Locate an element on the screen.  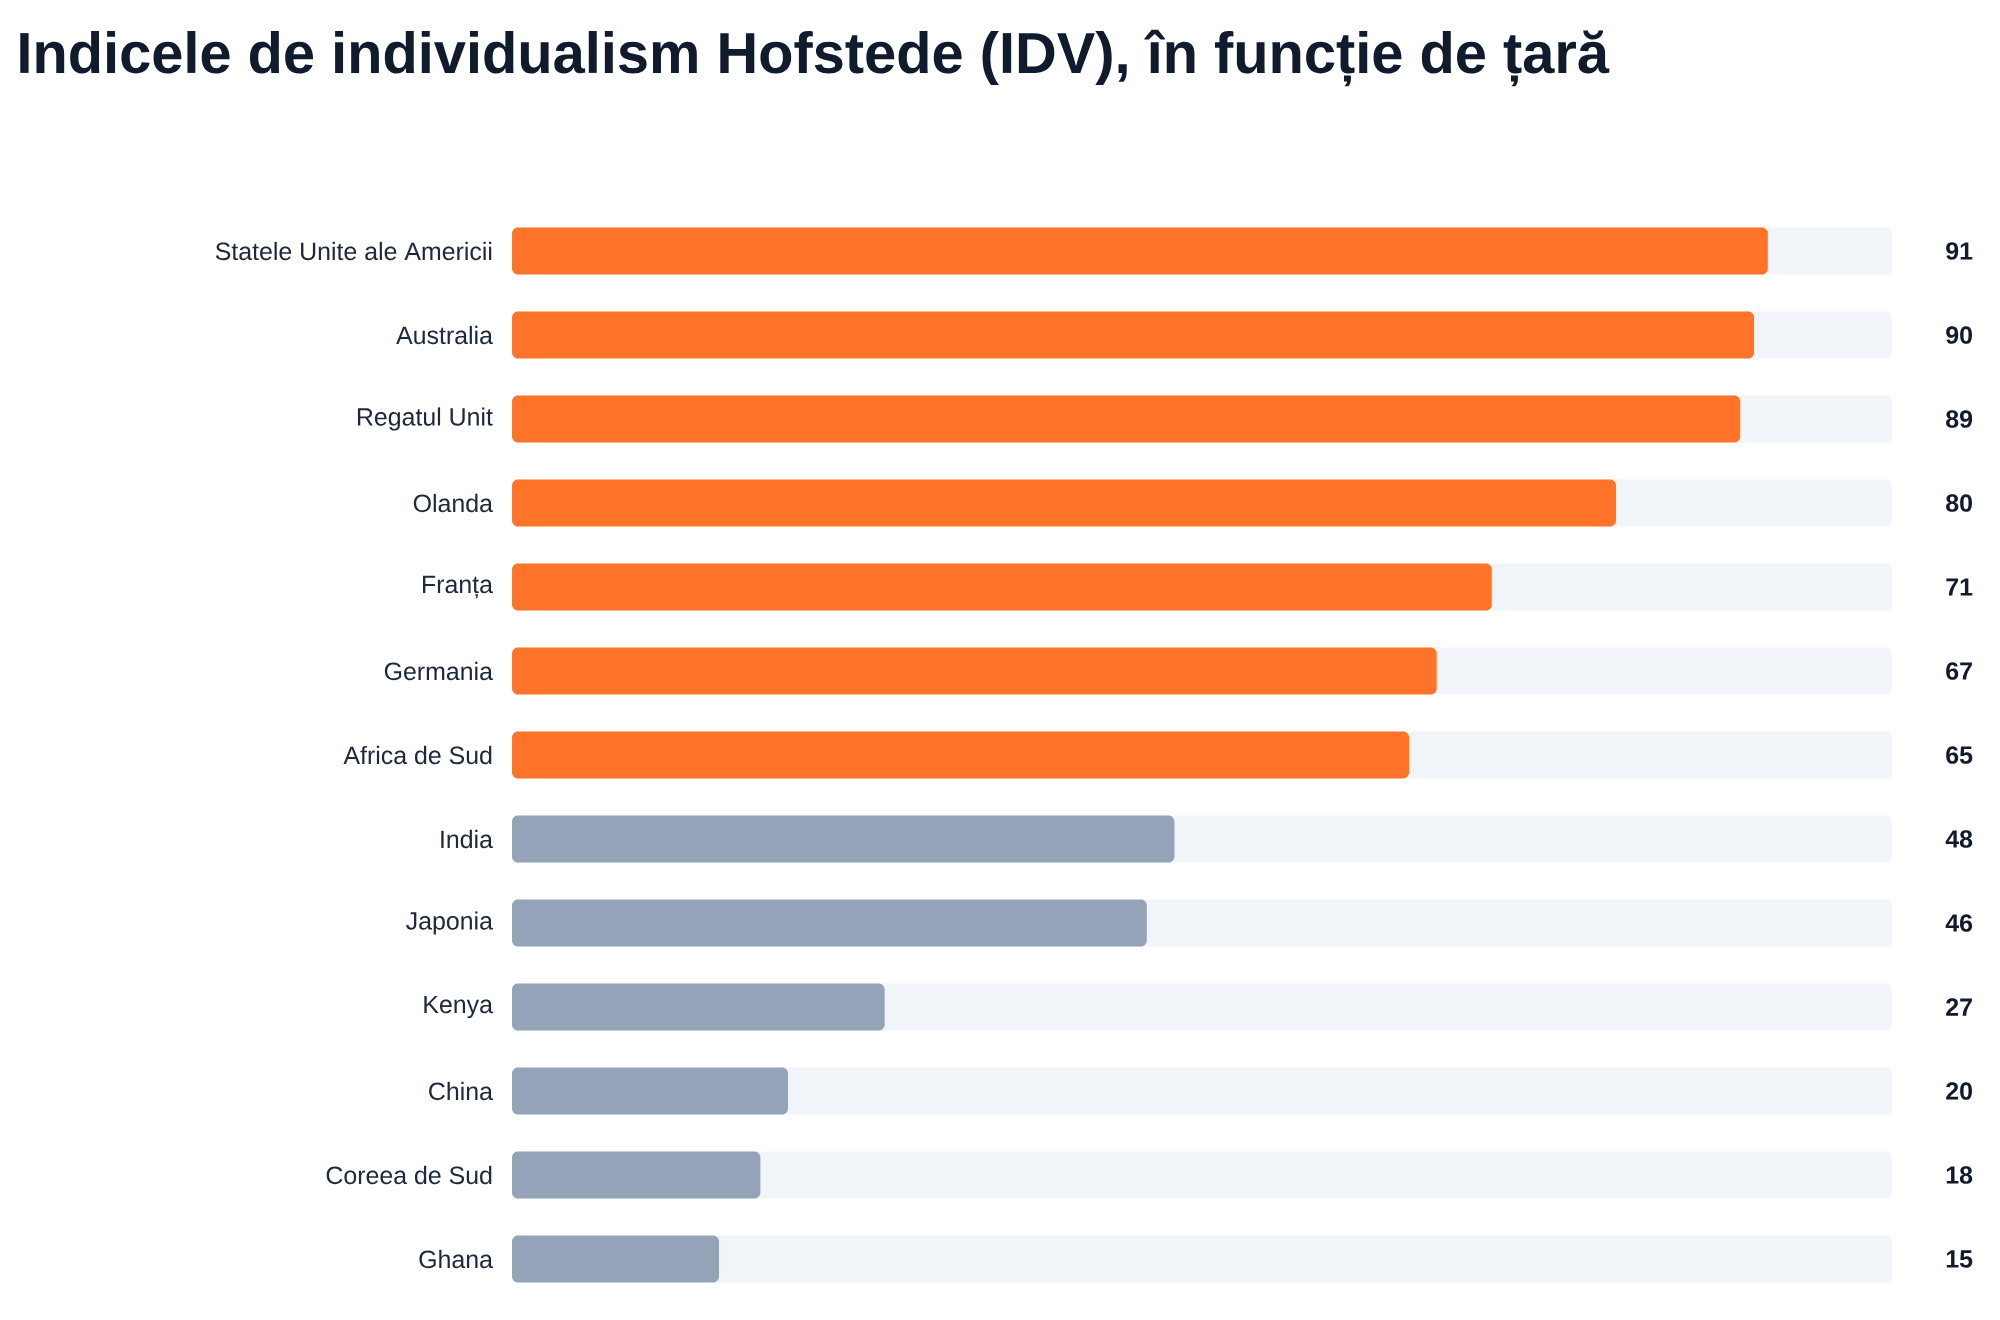
data-label: 67 is located at coordinates (1959, 671).